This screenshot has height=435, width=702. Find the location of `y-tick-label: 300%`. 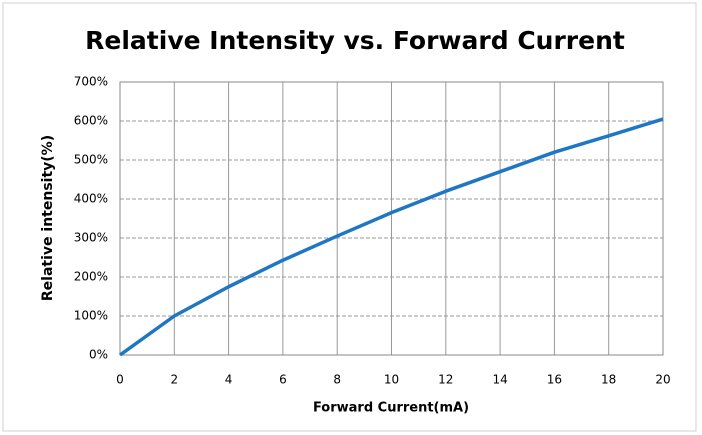

y-tick-label: 300% is located at coordinates (91, 238).